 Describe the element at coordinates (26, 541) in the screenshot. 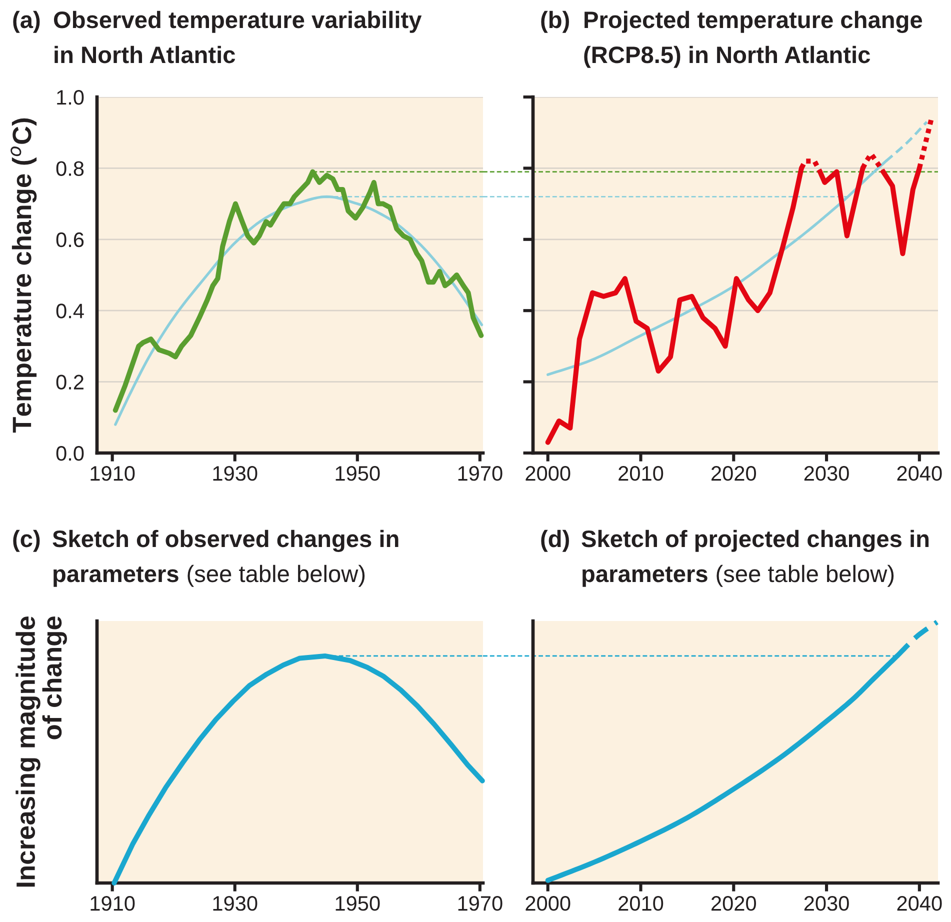

I see `text: (c)` at that location.